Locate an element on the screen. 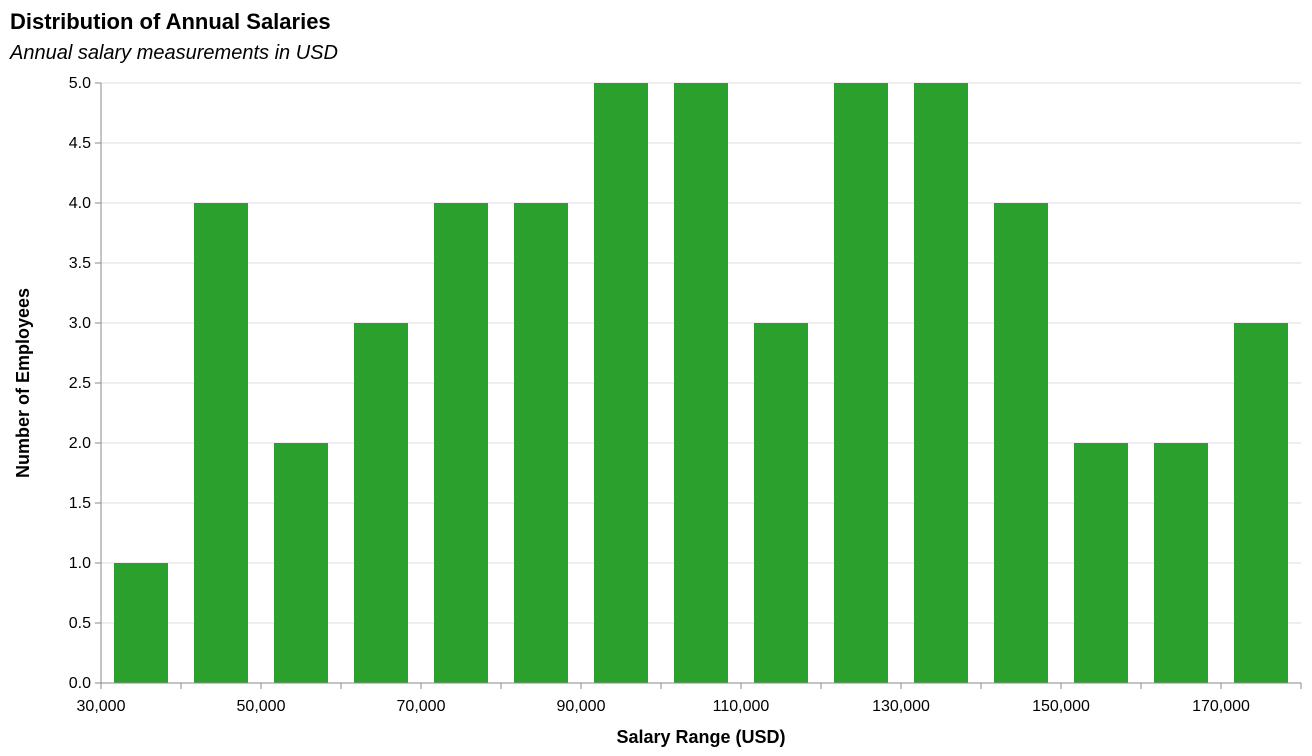  y-tick-label: 4.0 is located at coordinates (80, 203).